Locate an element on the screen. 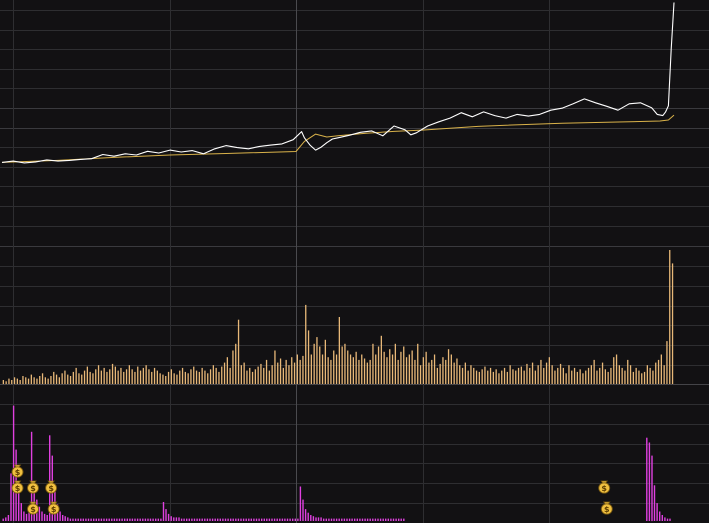 The image size is (709, 523). money-bag-body is located at coordinates (604, 488).